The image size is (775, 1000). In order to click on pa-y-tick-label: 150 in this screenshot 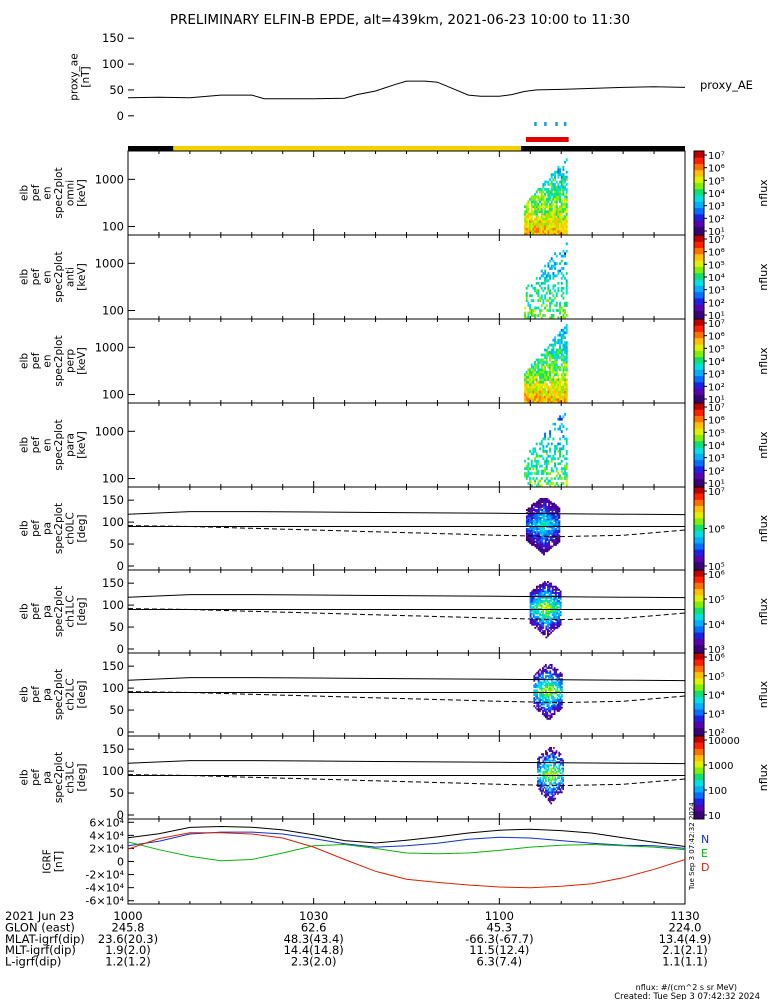, I will do `click(113, 583)`.